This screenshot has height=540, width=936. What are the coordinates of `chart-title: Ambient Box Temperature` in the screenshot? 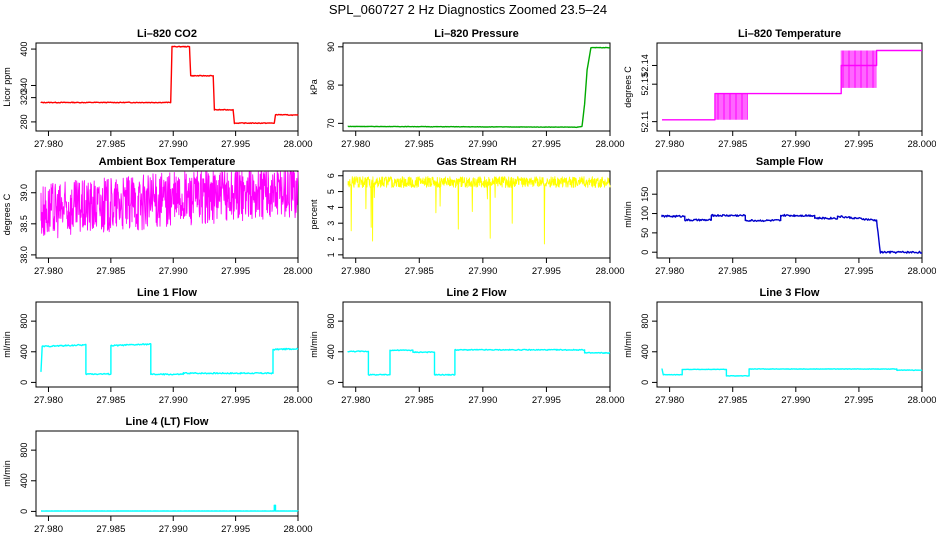 It's located at (167, 162).